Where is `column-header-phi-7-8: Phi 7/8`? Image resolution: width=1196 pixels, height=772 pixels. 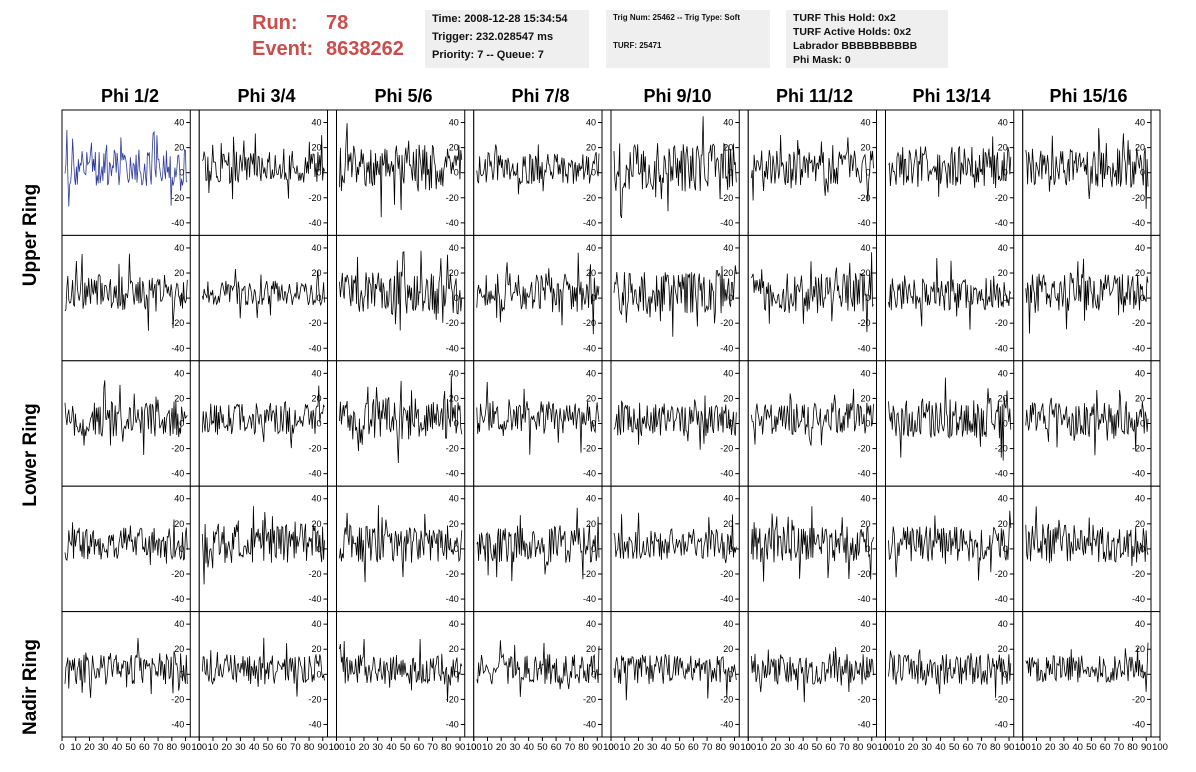
column-header-phi-7-8: Phi 7/8 is located at coordinates (540, 96).